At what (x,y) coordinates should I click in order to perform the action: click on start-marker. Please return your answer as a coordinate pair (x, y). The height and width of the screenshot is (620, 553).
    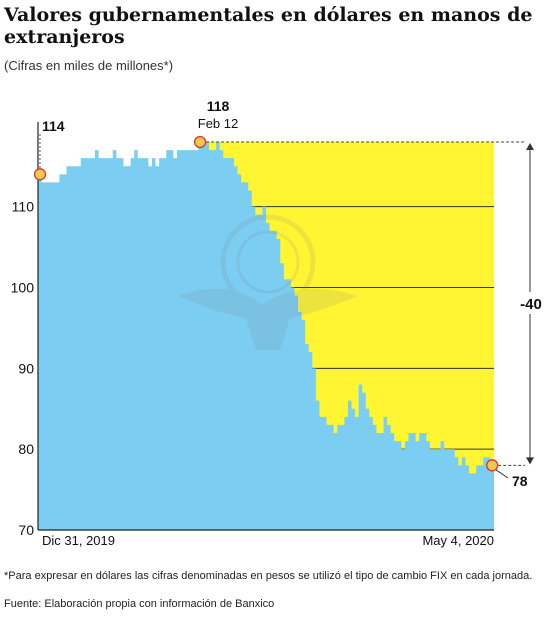
    Looking at the image, I should click on (40, 174).